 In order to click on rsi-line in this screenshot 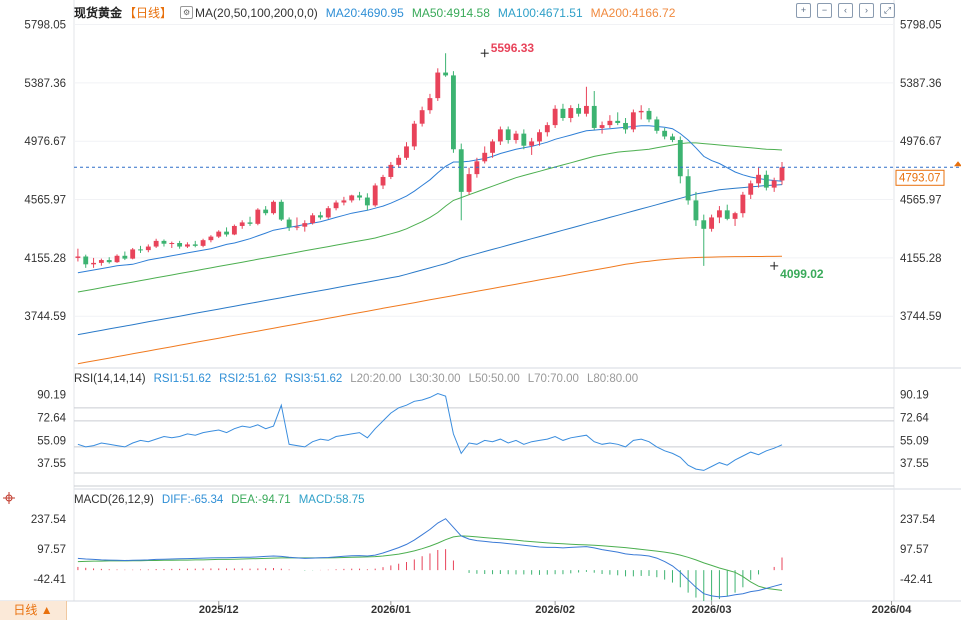, I will do `click(430, 431)`.